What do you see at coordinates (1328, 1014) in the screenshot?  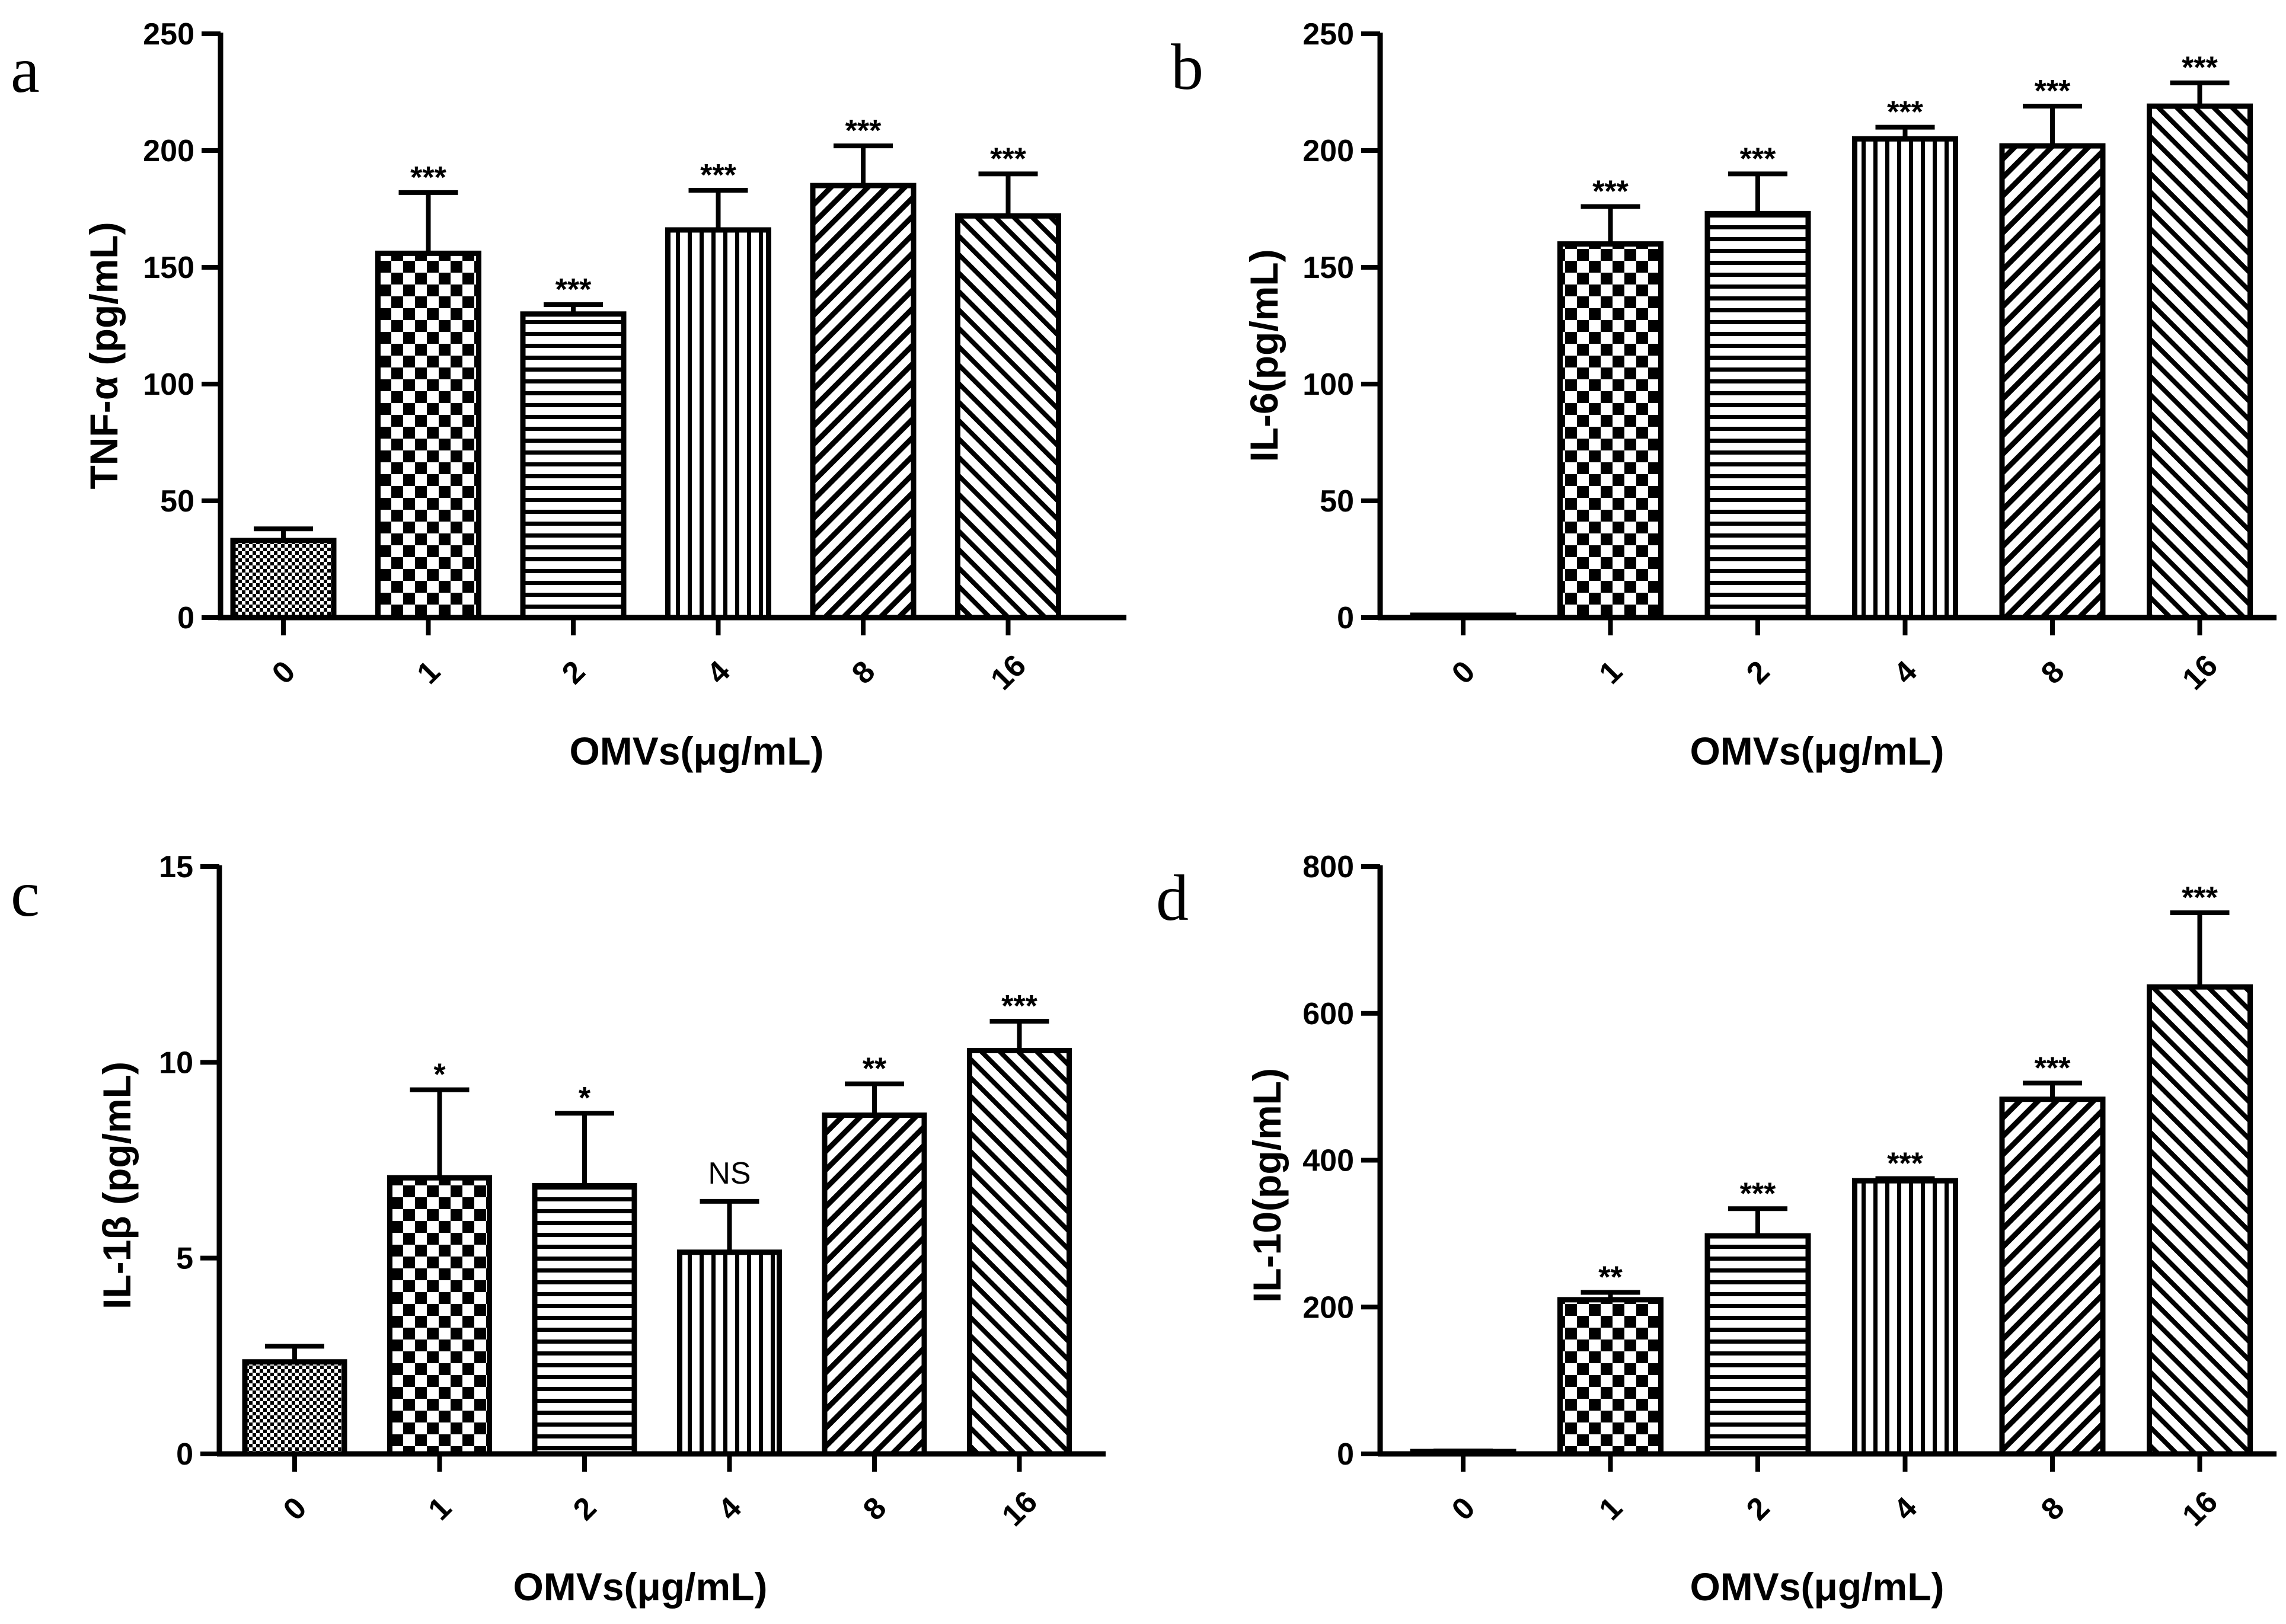 I see `y-tick-label: 600` at bounding box center [1328, 1014].